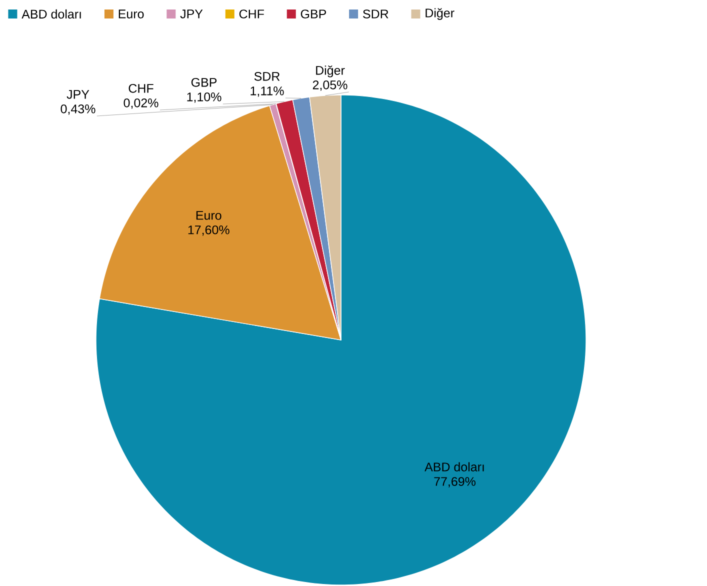 This screenshot has width=707, height=586. I want to click on legend-label: CHF, so click(251, 14).